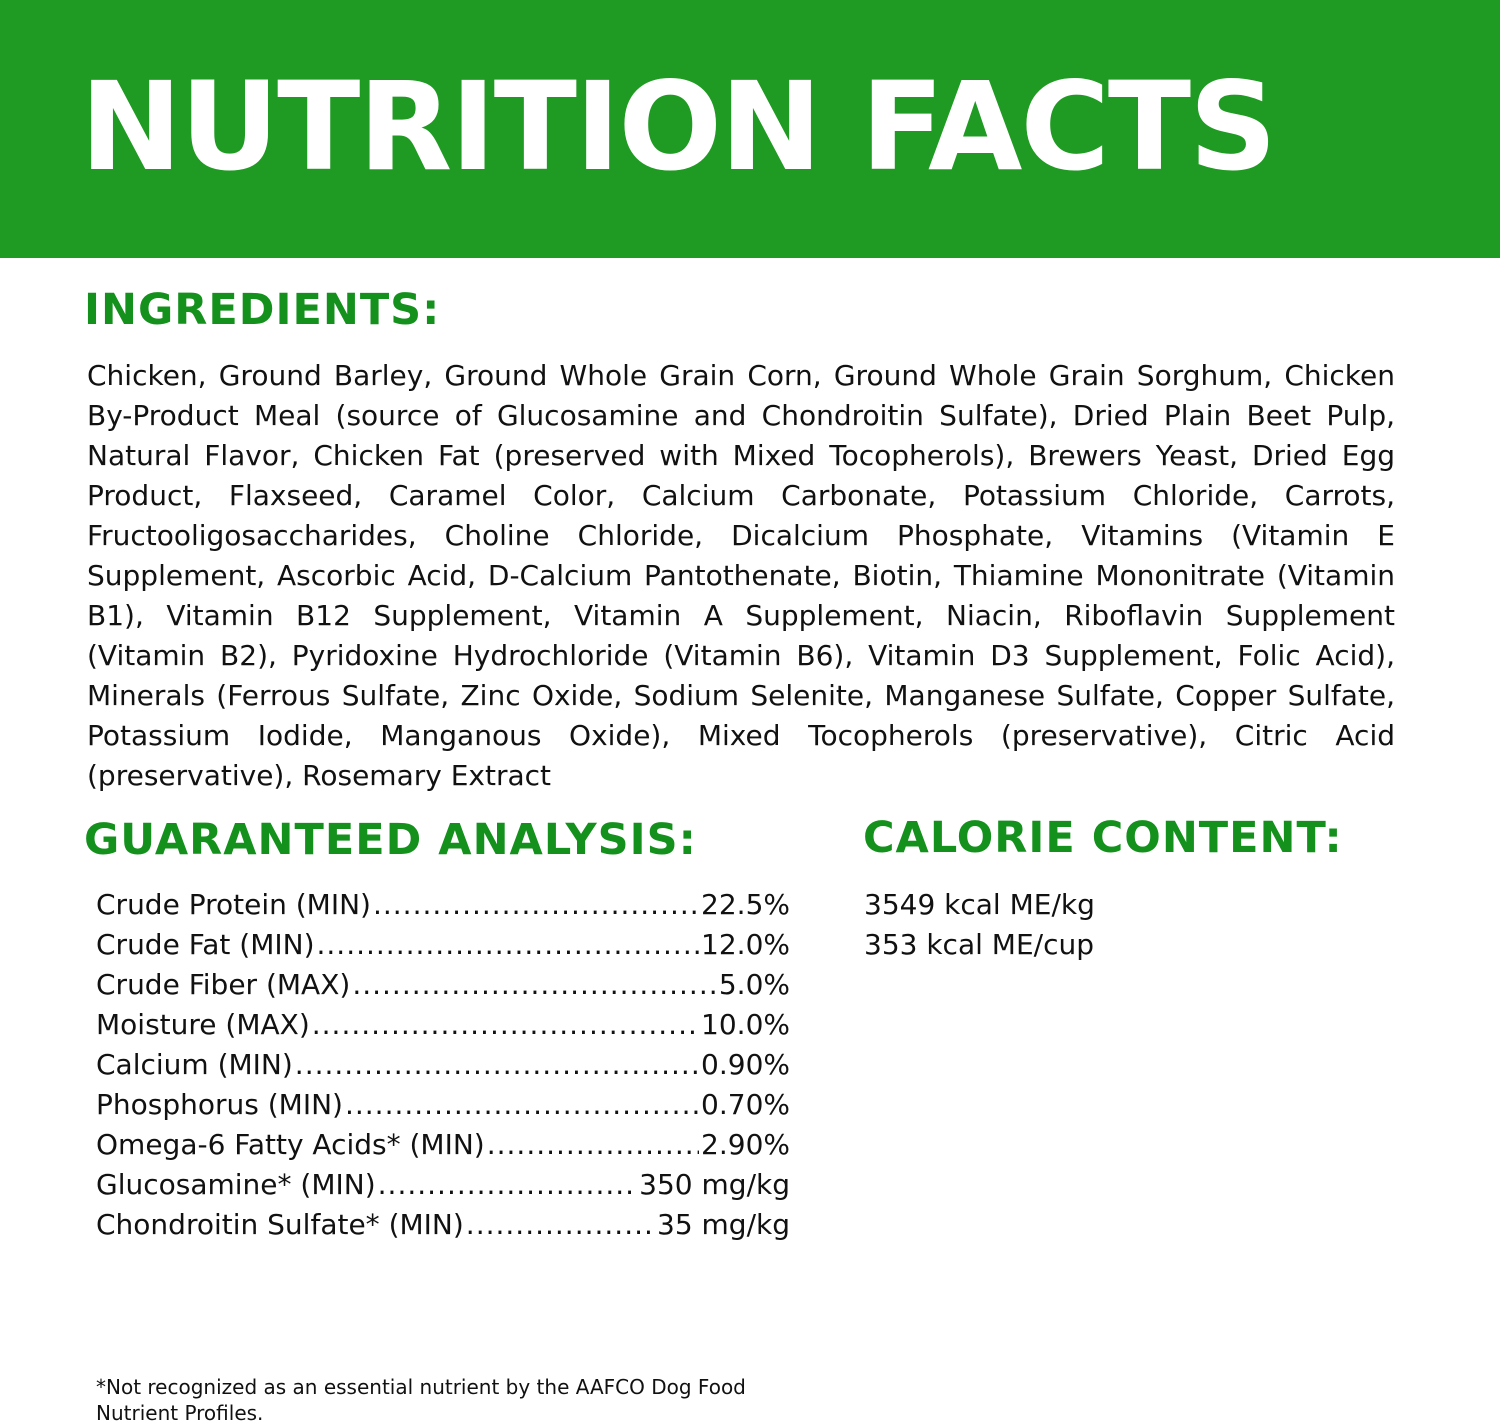 The height and width of the screenshot is (1426, 1500). What do you see at coordinates (1103, 838) in the screenshot?
I see `calorie-content-heading: CALORIE CONTENT:` at bounding box center [1103, 838].